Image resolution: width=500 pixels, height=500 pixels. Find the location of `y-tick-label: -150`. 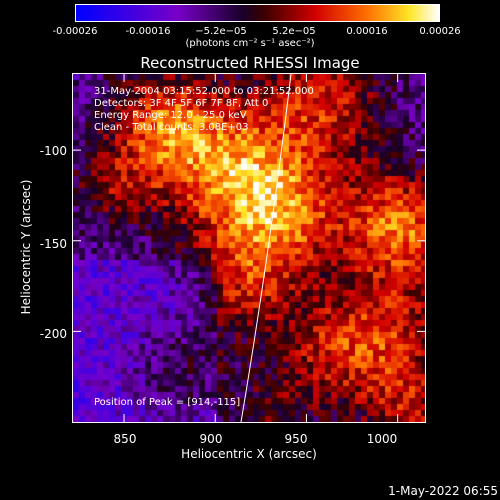

y-tick-label: -150 is located at coordinates (53, 244).